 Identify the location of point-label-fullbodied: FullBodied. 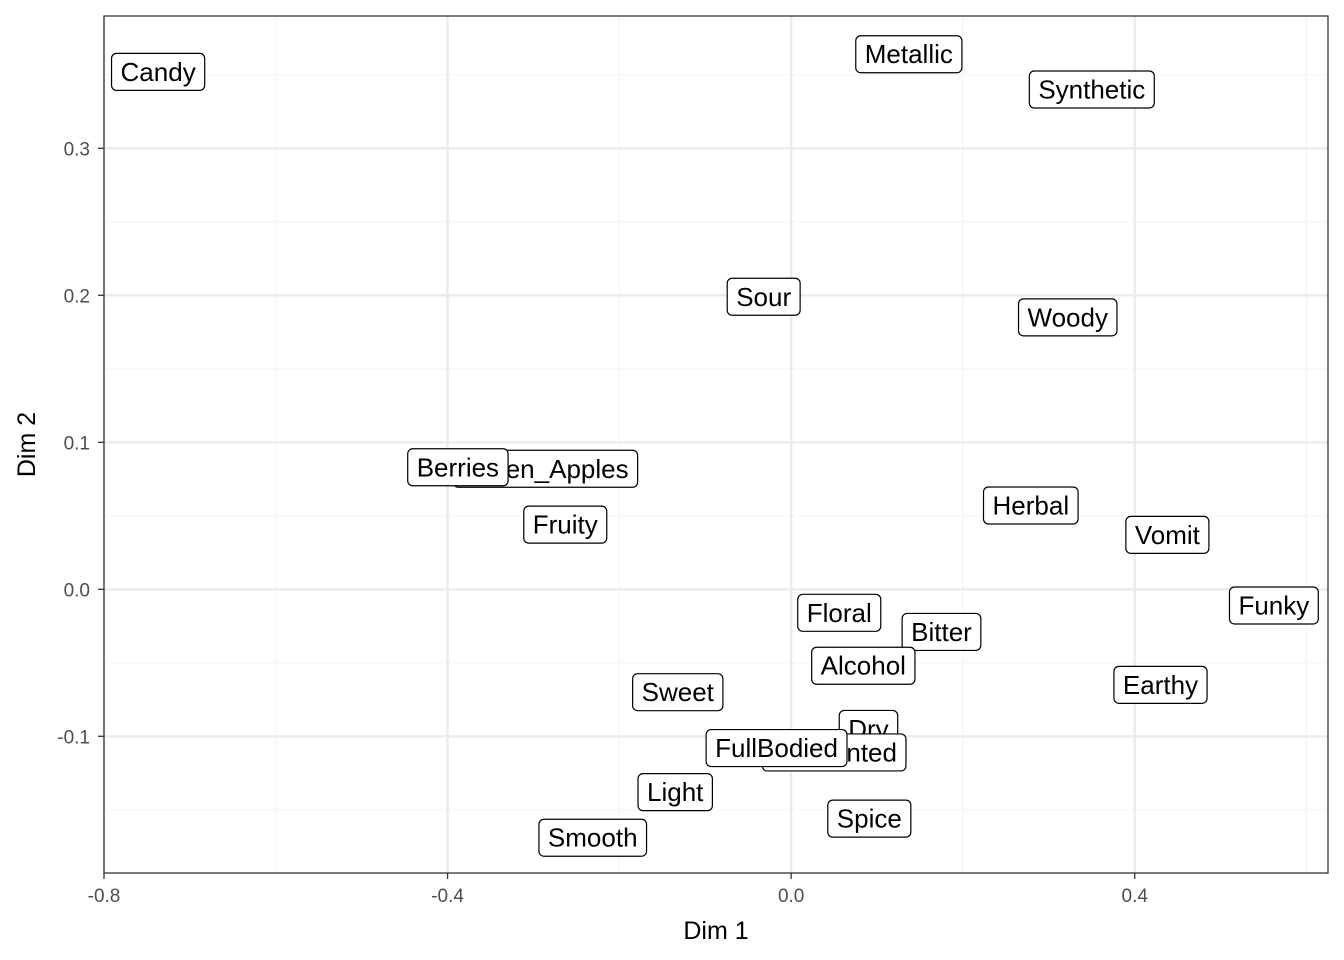
(776, 748).